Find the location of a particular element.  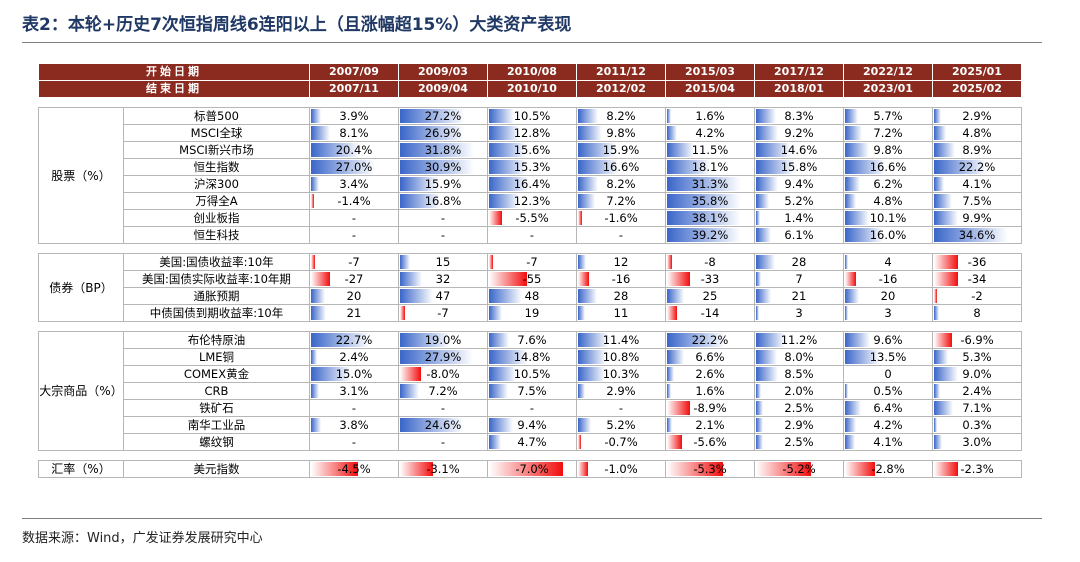

data-cell: 9.0% is located at coordinates (977, 374).